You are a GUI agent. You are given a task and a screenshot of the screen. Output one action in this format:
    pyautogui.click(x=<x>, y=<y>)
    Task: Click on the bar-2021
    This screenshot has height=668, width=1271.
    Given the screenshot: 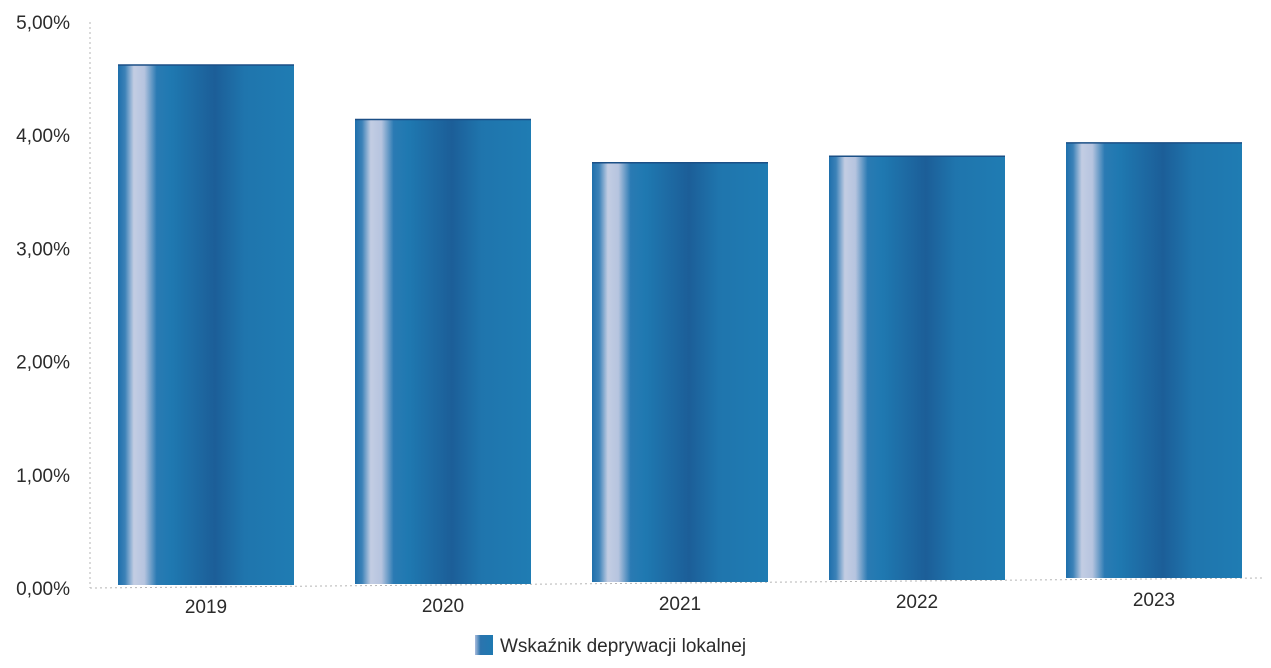 What is the action you would take?
    pyautogui.click(x=680, y=372)
    